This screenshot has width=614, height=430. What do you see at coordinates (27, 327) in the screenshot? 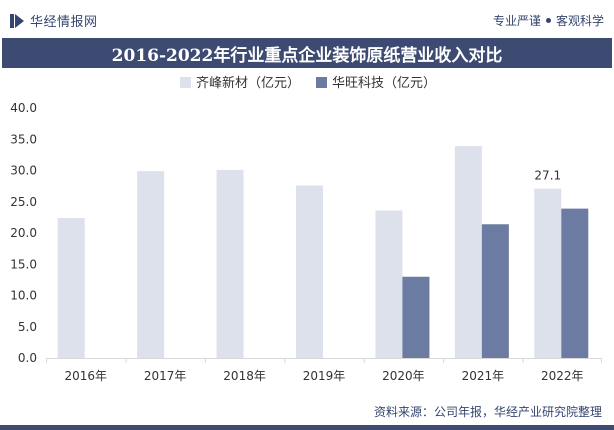
I see `y-tick-label: 5.0` at bounding box center [27, 327].